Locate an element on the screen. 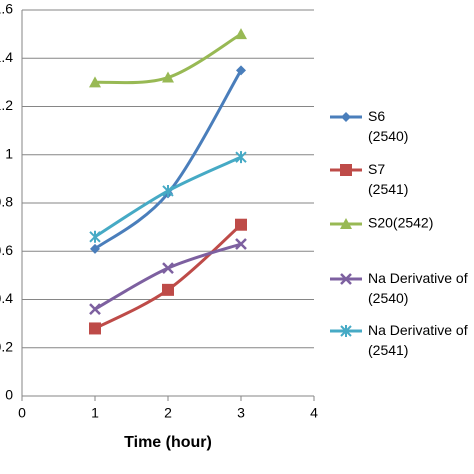 The image size is (474, 474). x-tick-label: 4 is located at coordinates (314, 413).